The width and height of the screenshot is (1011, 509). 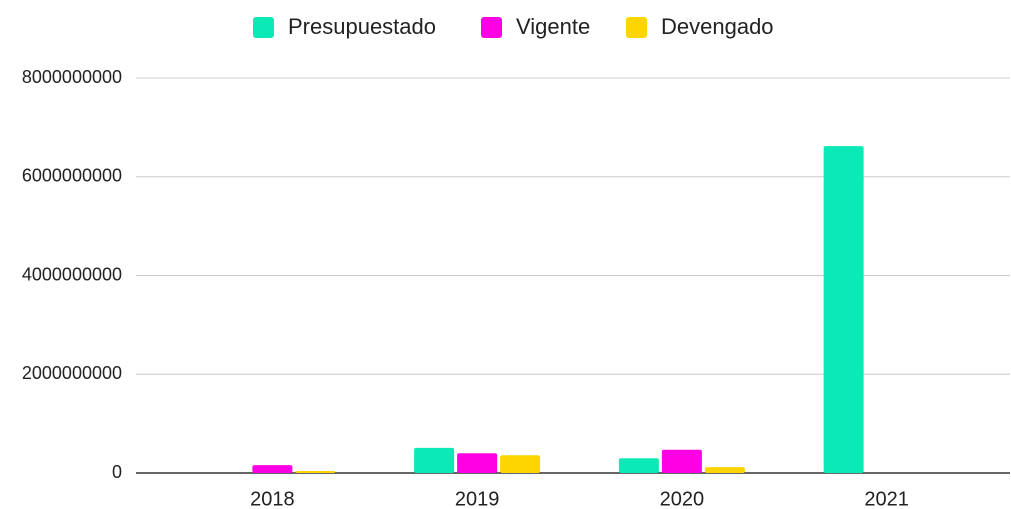 I want to click on y-tick-label: 2000000000, so click(x=72, y=373).